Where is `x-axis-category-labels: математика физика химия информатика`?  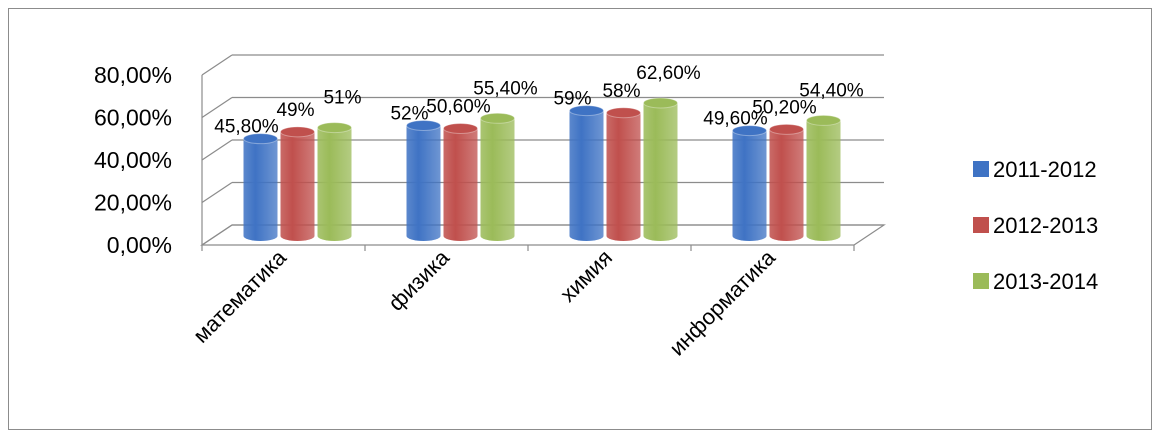 x-axis-category-labels: математика физика химия информатика is located at coordinates (484, 302).